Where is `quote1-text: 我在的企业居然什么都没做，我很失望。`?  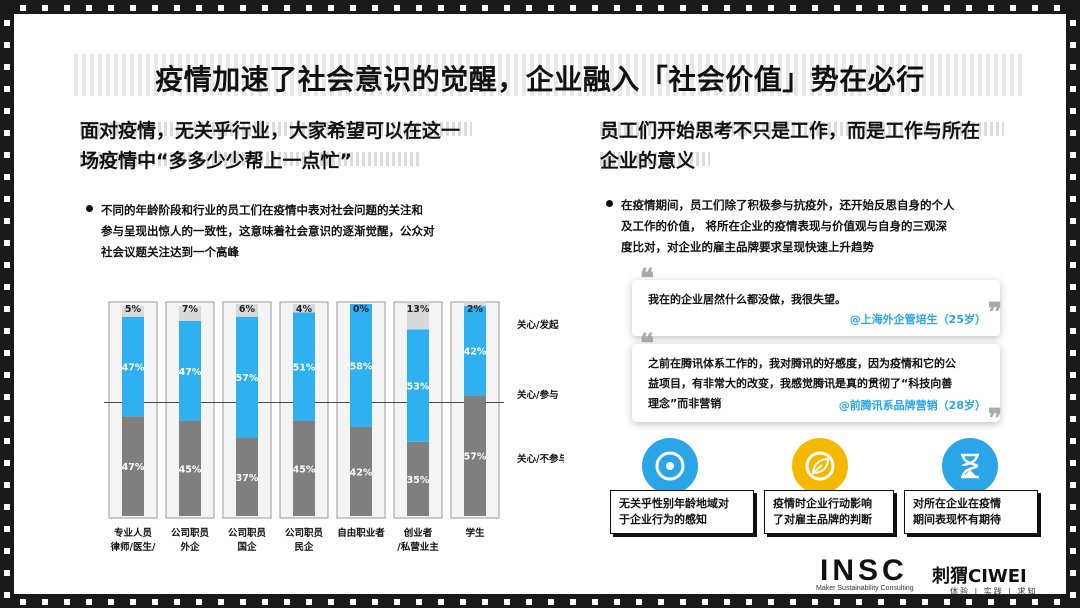 quote1-text: 我在的企业居然什么都没做，我很失望。 is located at coordinates (747, 299).